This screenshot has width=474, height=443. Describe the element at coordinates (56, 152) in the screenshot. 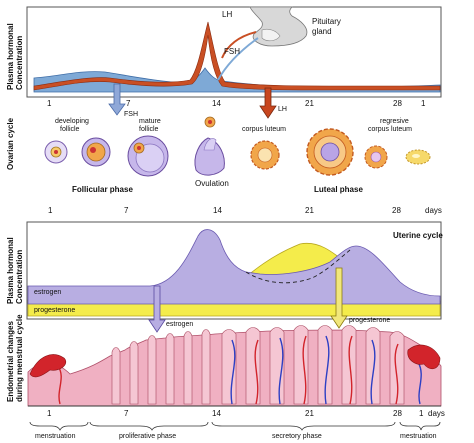

I see `primary-follicle` at that location.